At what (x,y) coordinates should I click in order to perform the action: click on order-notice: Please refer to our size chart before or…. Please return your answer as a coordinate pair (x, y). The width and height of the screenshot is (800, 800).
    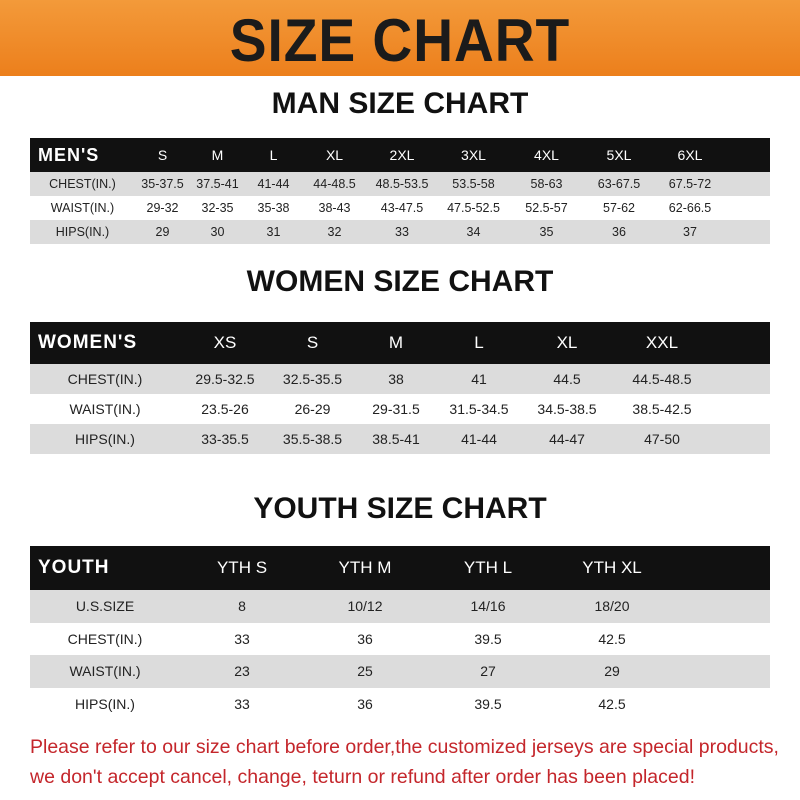
    Looking at the image, I should click on (405, 762).